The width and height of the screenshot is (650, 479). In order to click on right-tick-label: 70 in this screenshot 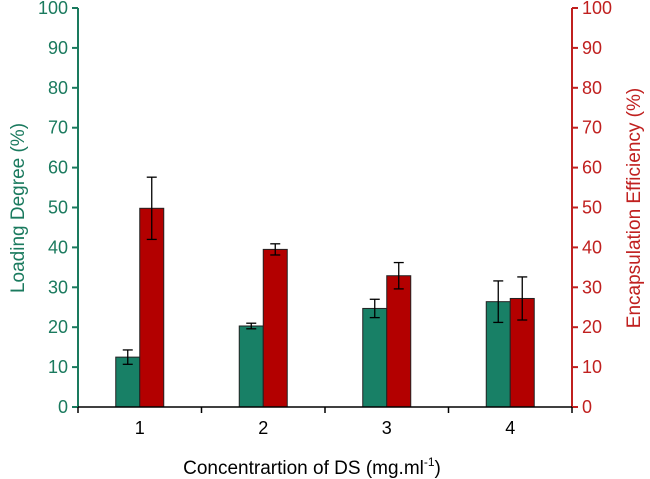, I will do `click(592, 128)`.